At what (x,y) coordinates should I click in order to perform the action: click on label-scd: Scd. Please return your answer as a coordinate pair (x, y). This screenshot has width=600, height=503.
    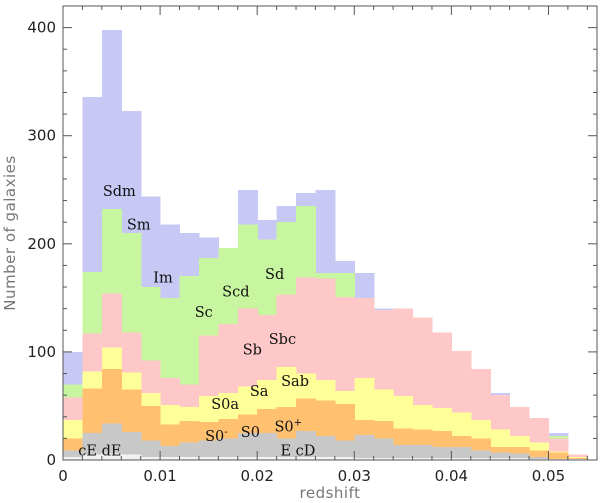
    Looking at the image, I should click on (235, 292).